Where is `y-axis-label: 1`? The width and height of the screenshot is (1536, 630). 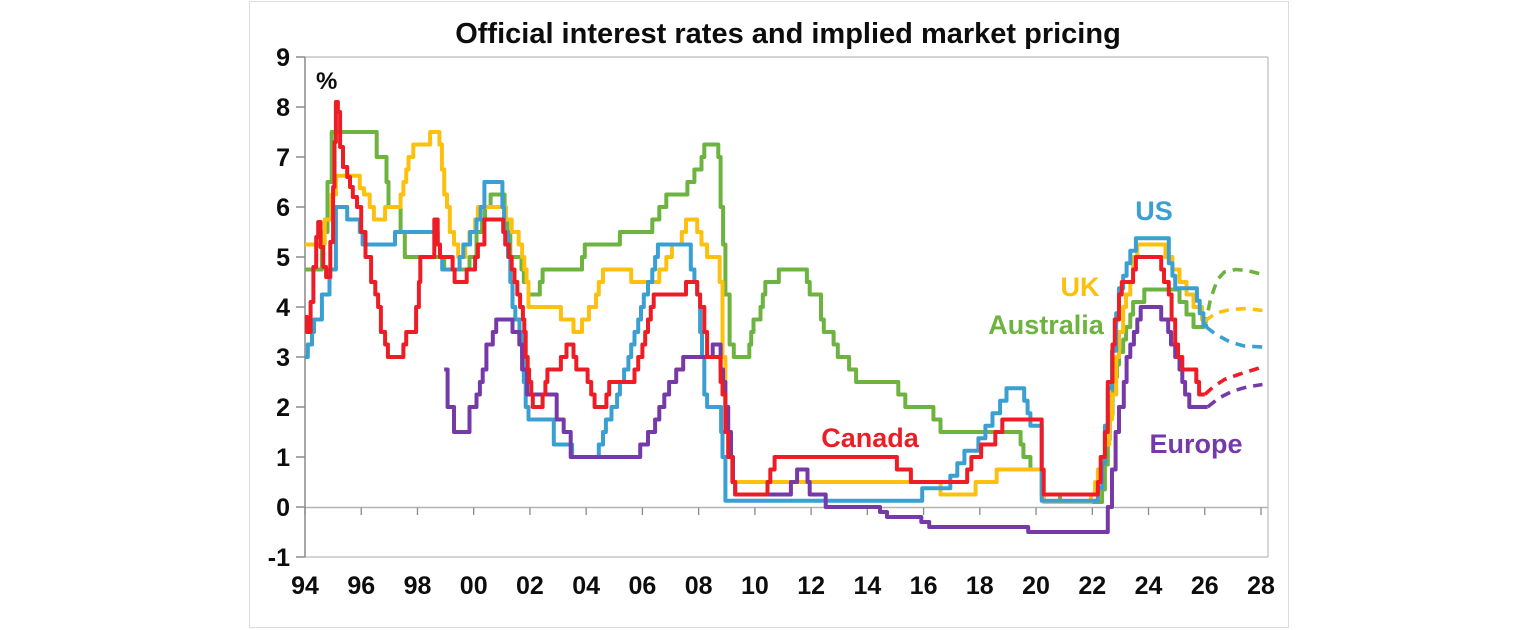
y-axis-label: 1 is located at coordinates (283, 458).